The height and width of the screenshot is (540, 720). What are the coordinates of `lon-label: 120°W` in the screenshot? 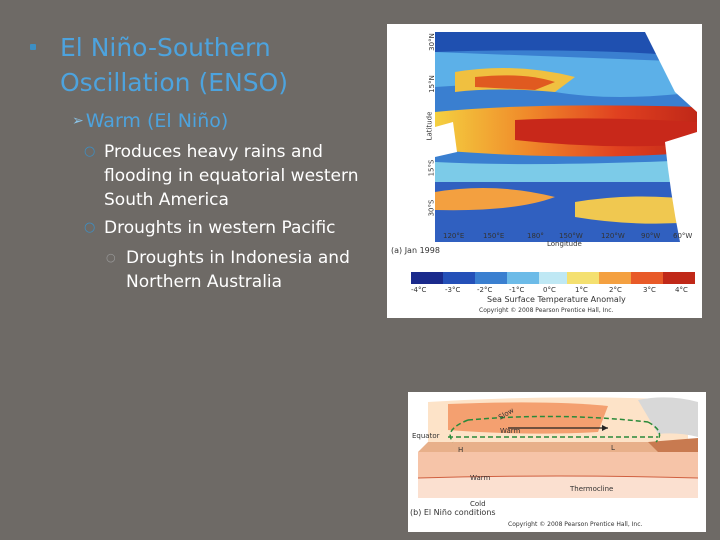 It's located at (613, 236).